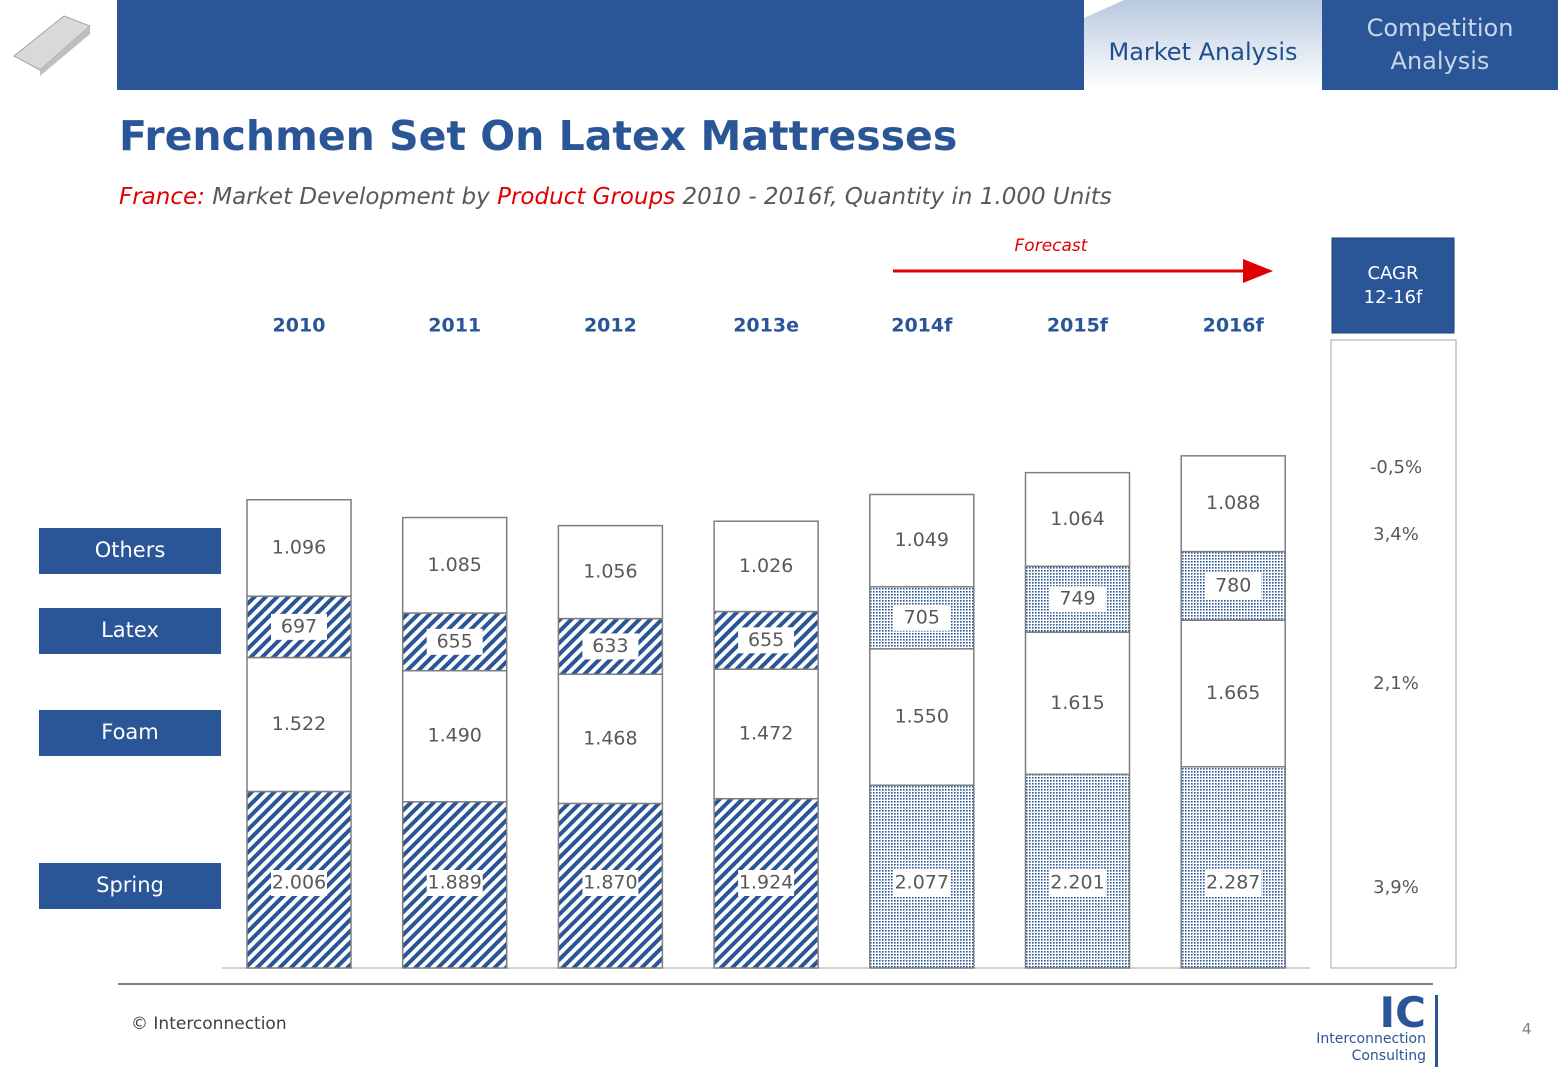 Image resolution: width=1558 pixels, height=1080 pixels. I want to click on footer-line, so click(775, 984).